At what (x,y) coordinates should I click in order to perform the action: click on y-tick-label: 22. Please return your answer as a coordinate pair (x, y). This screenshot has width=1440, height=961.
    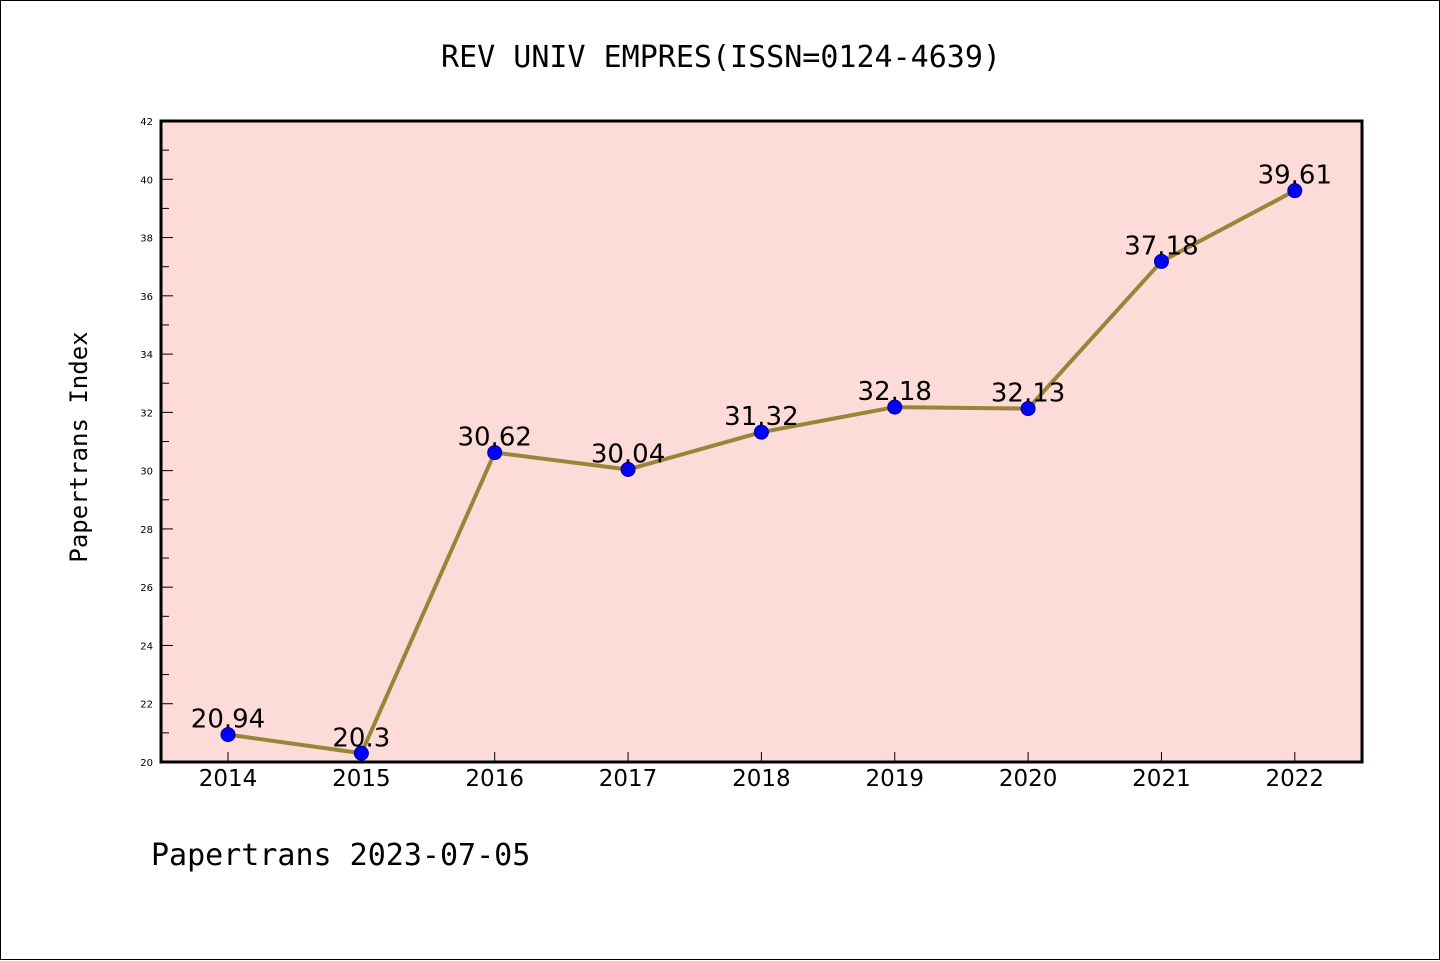
    Looking at the image, I should click on (146, 705).